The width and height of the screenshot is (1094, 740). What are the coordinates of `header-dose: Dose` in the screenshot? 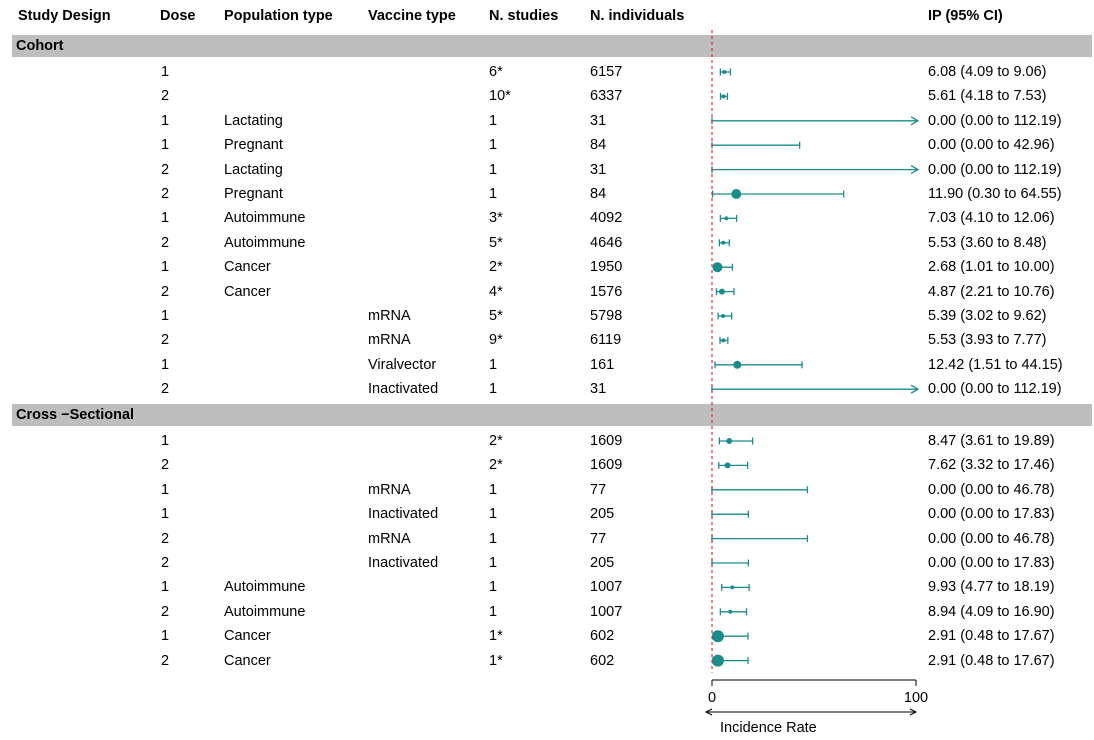 It's located at (178, 16).